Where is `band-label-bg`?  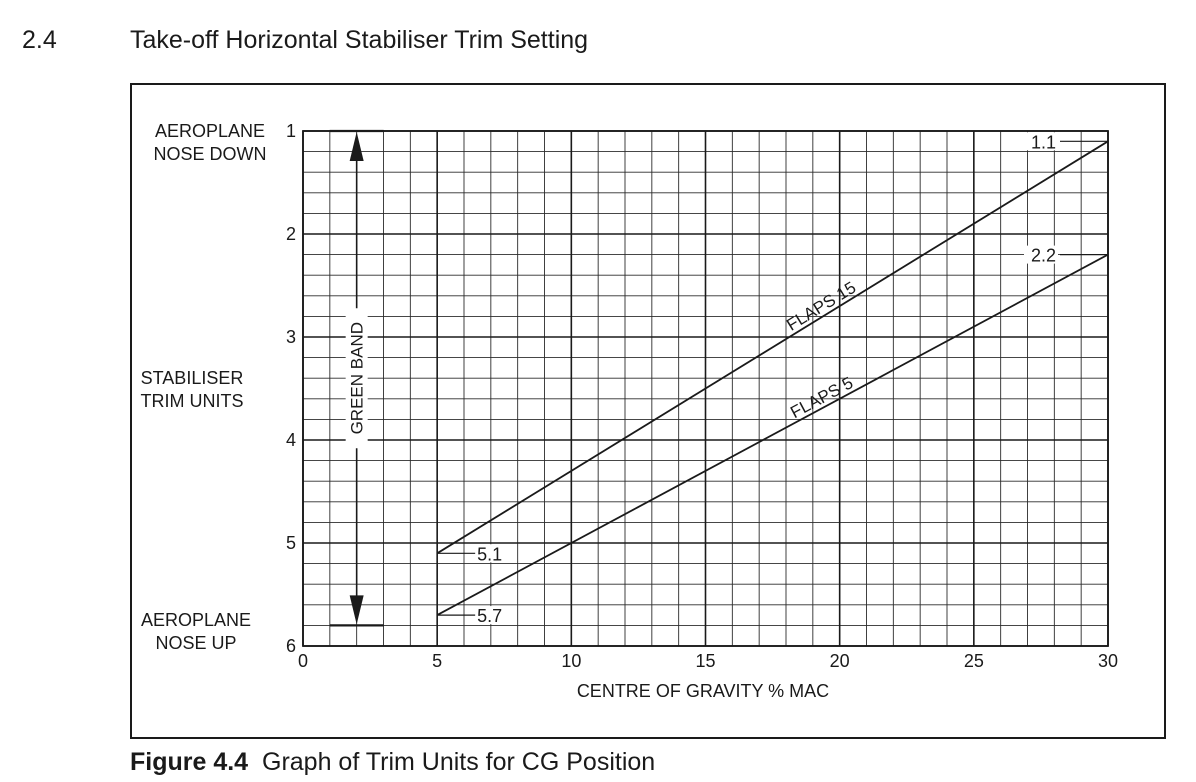
band-label-bg is located at coordinates (356, 378).